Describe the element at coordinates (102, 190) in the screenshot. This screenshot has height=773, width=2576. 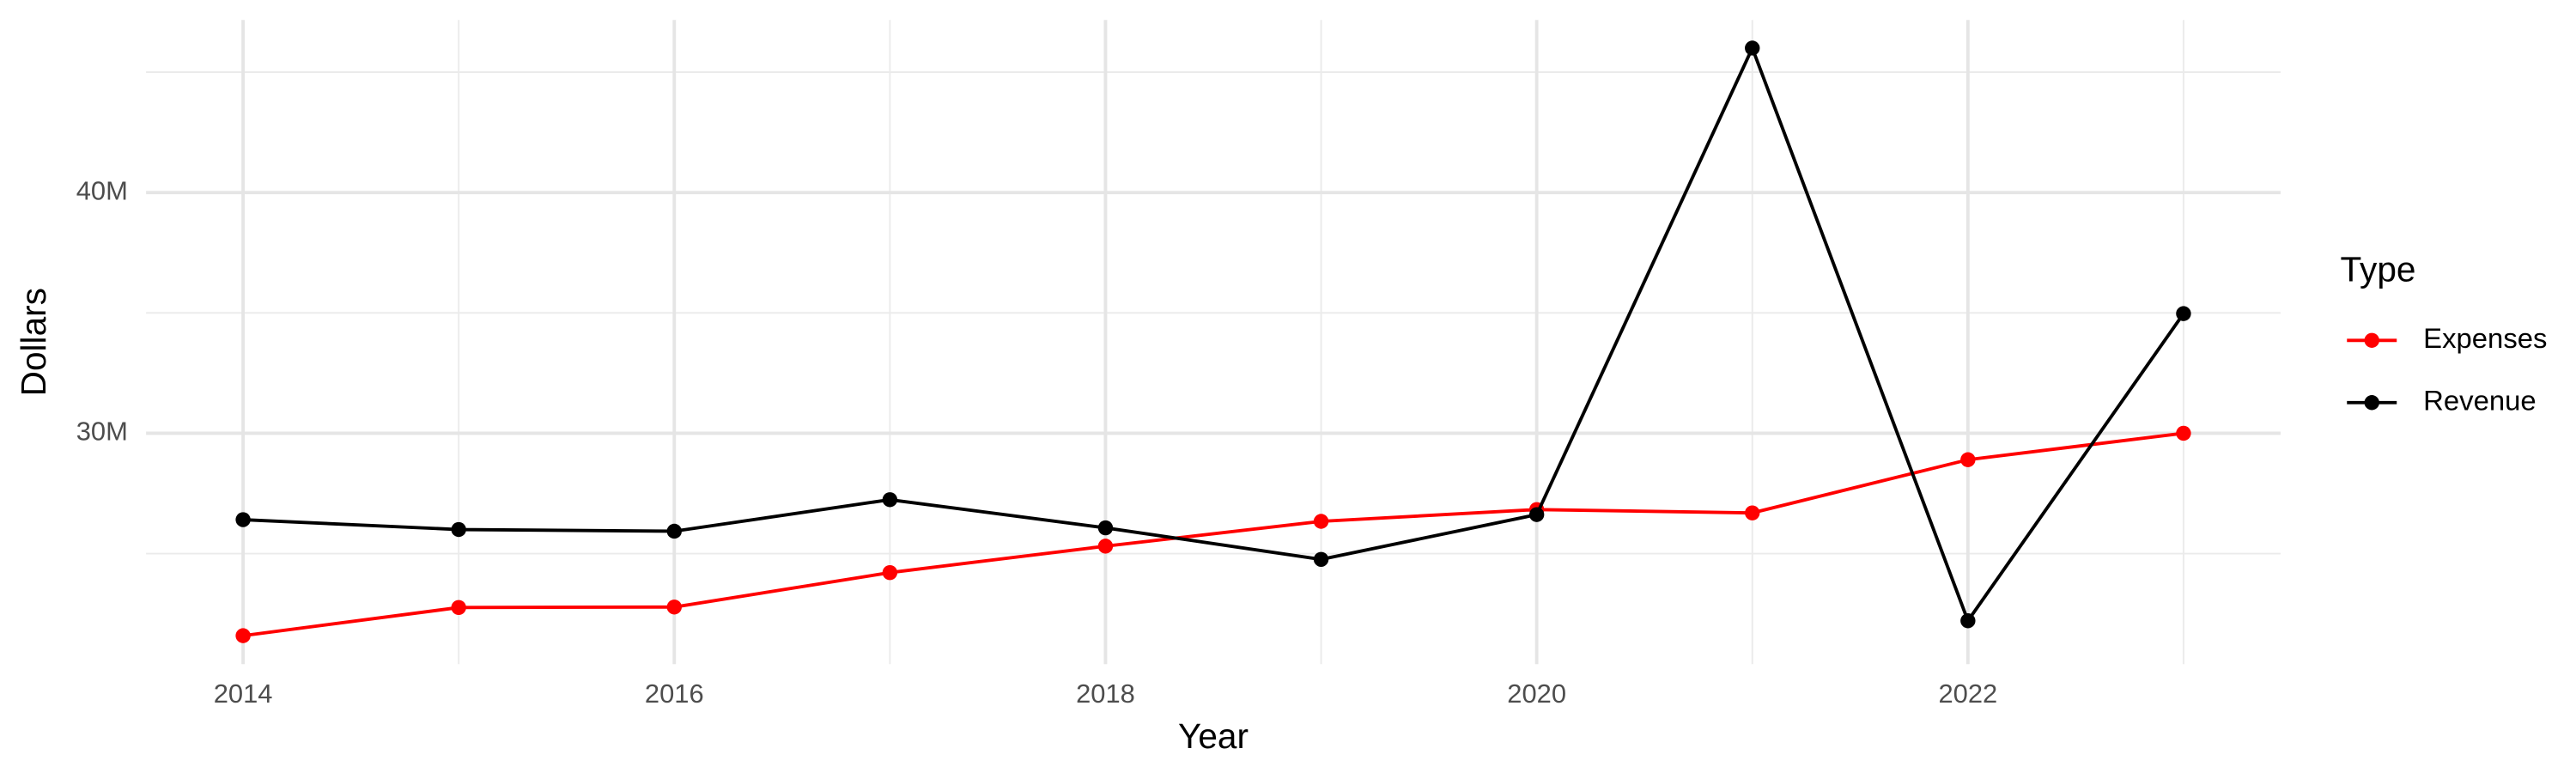
I see `y-tick-label: 40M` at that location.